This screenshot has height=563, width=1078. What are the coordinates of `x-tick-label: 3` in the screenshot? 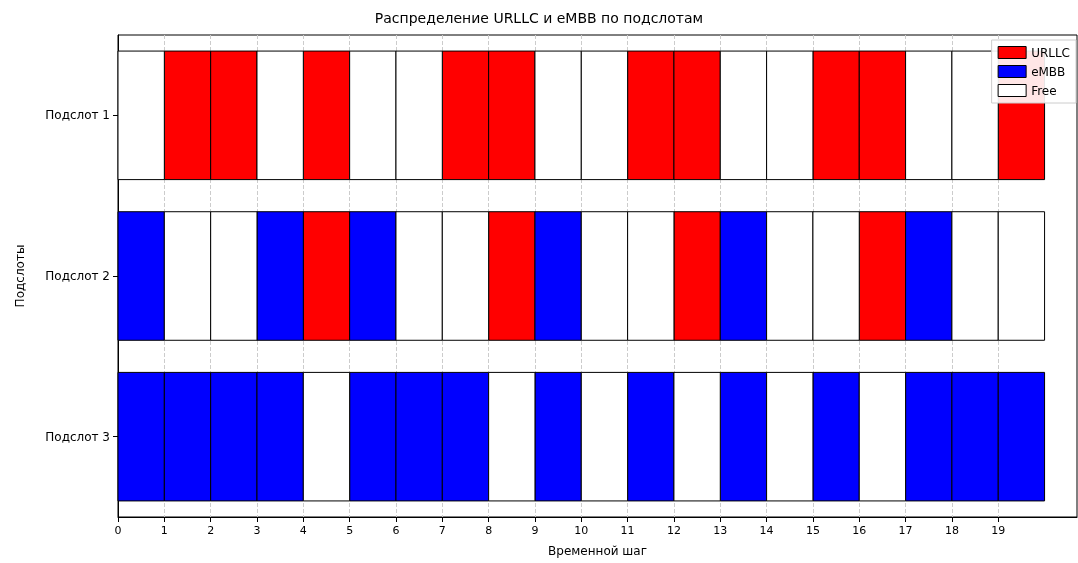 It's located at (257, 530).